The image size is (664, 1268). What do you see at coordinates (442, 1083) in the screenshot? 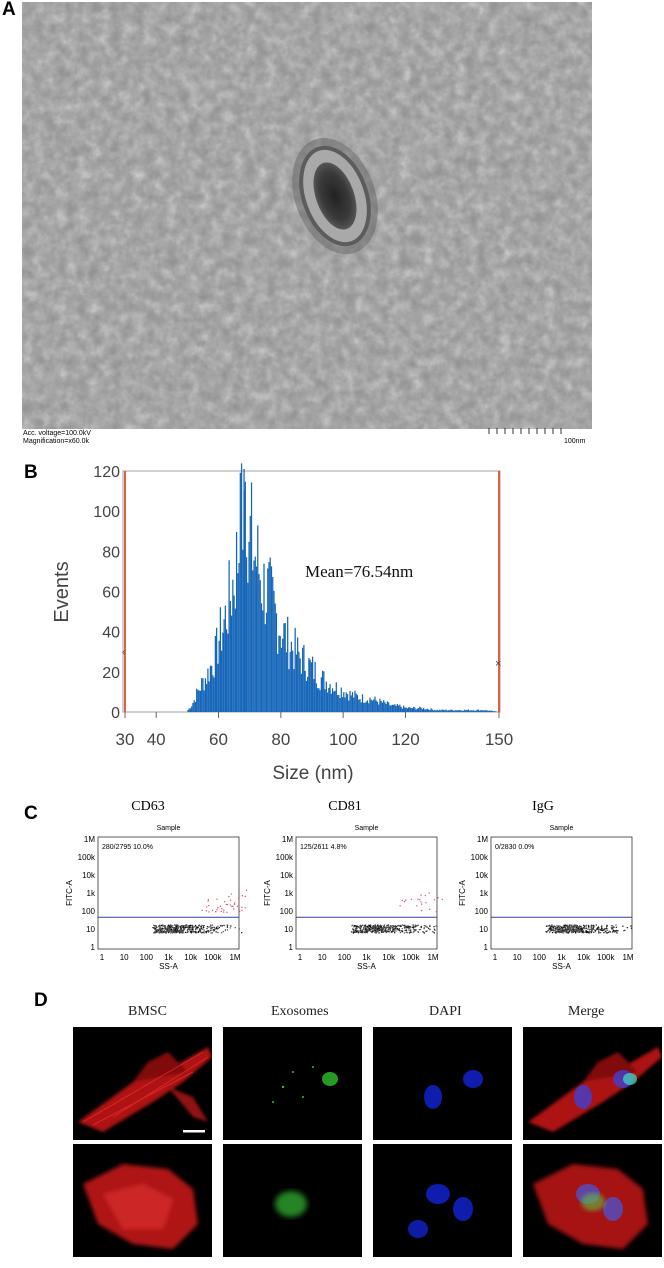
I see `image-dapi-row1` at bounding box center [442, 1083].